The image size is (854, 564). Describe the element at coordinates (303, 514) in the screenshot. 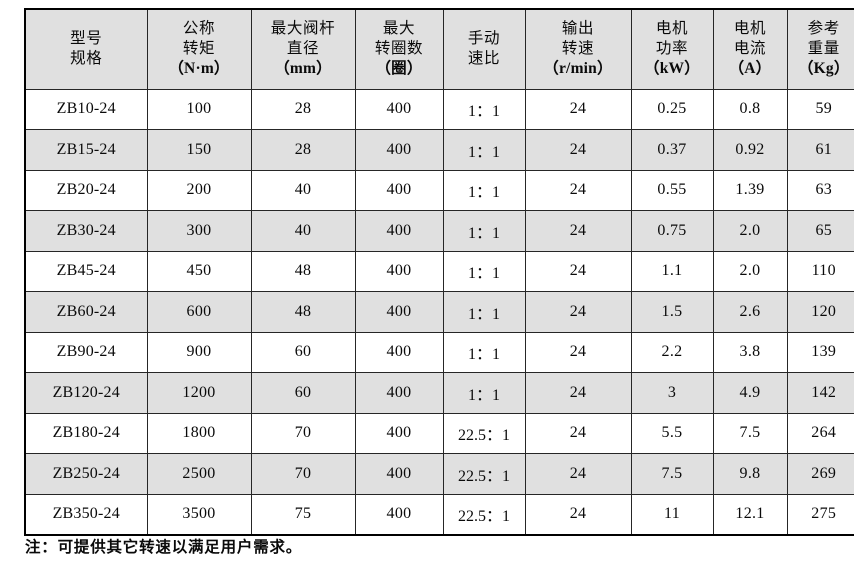

I see `cell-stem: 75` at that location.